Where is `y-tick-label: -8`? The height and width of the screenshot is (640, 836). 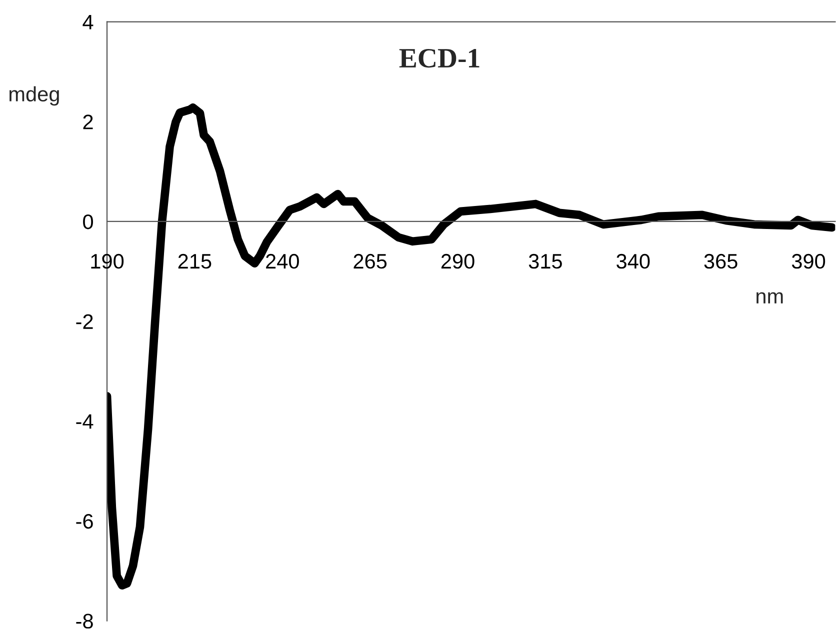
y-tick-label: -8 is located at coordinates (84, 621).